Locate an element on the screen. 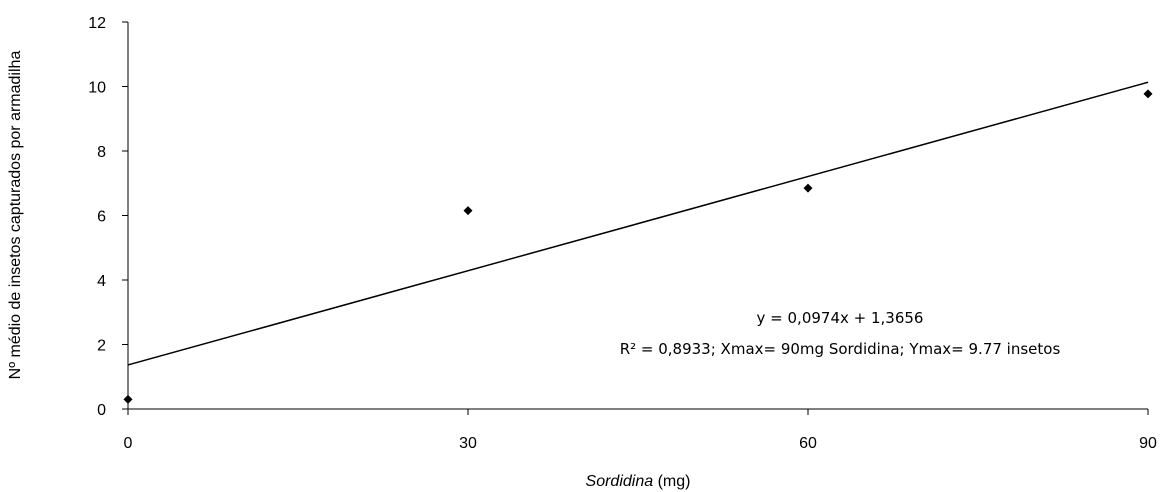 The image size is (1162, 492). y-tick-label: 2 is located at coordinates (101, 346).